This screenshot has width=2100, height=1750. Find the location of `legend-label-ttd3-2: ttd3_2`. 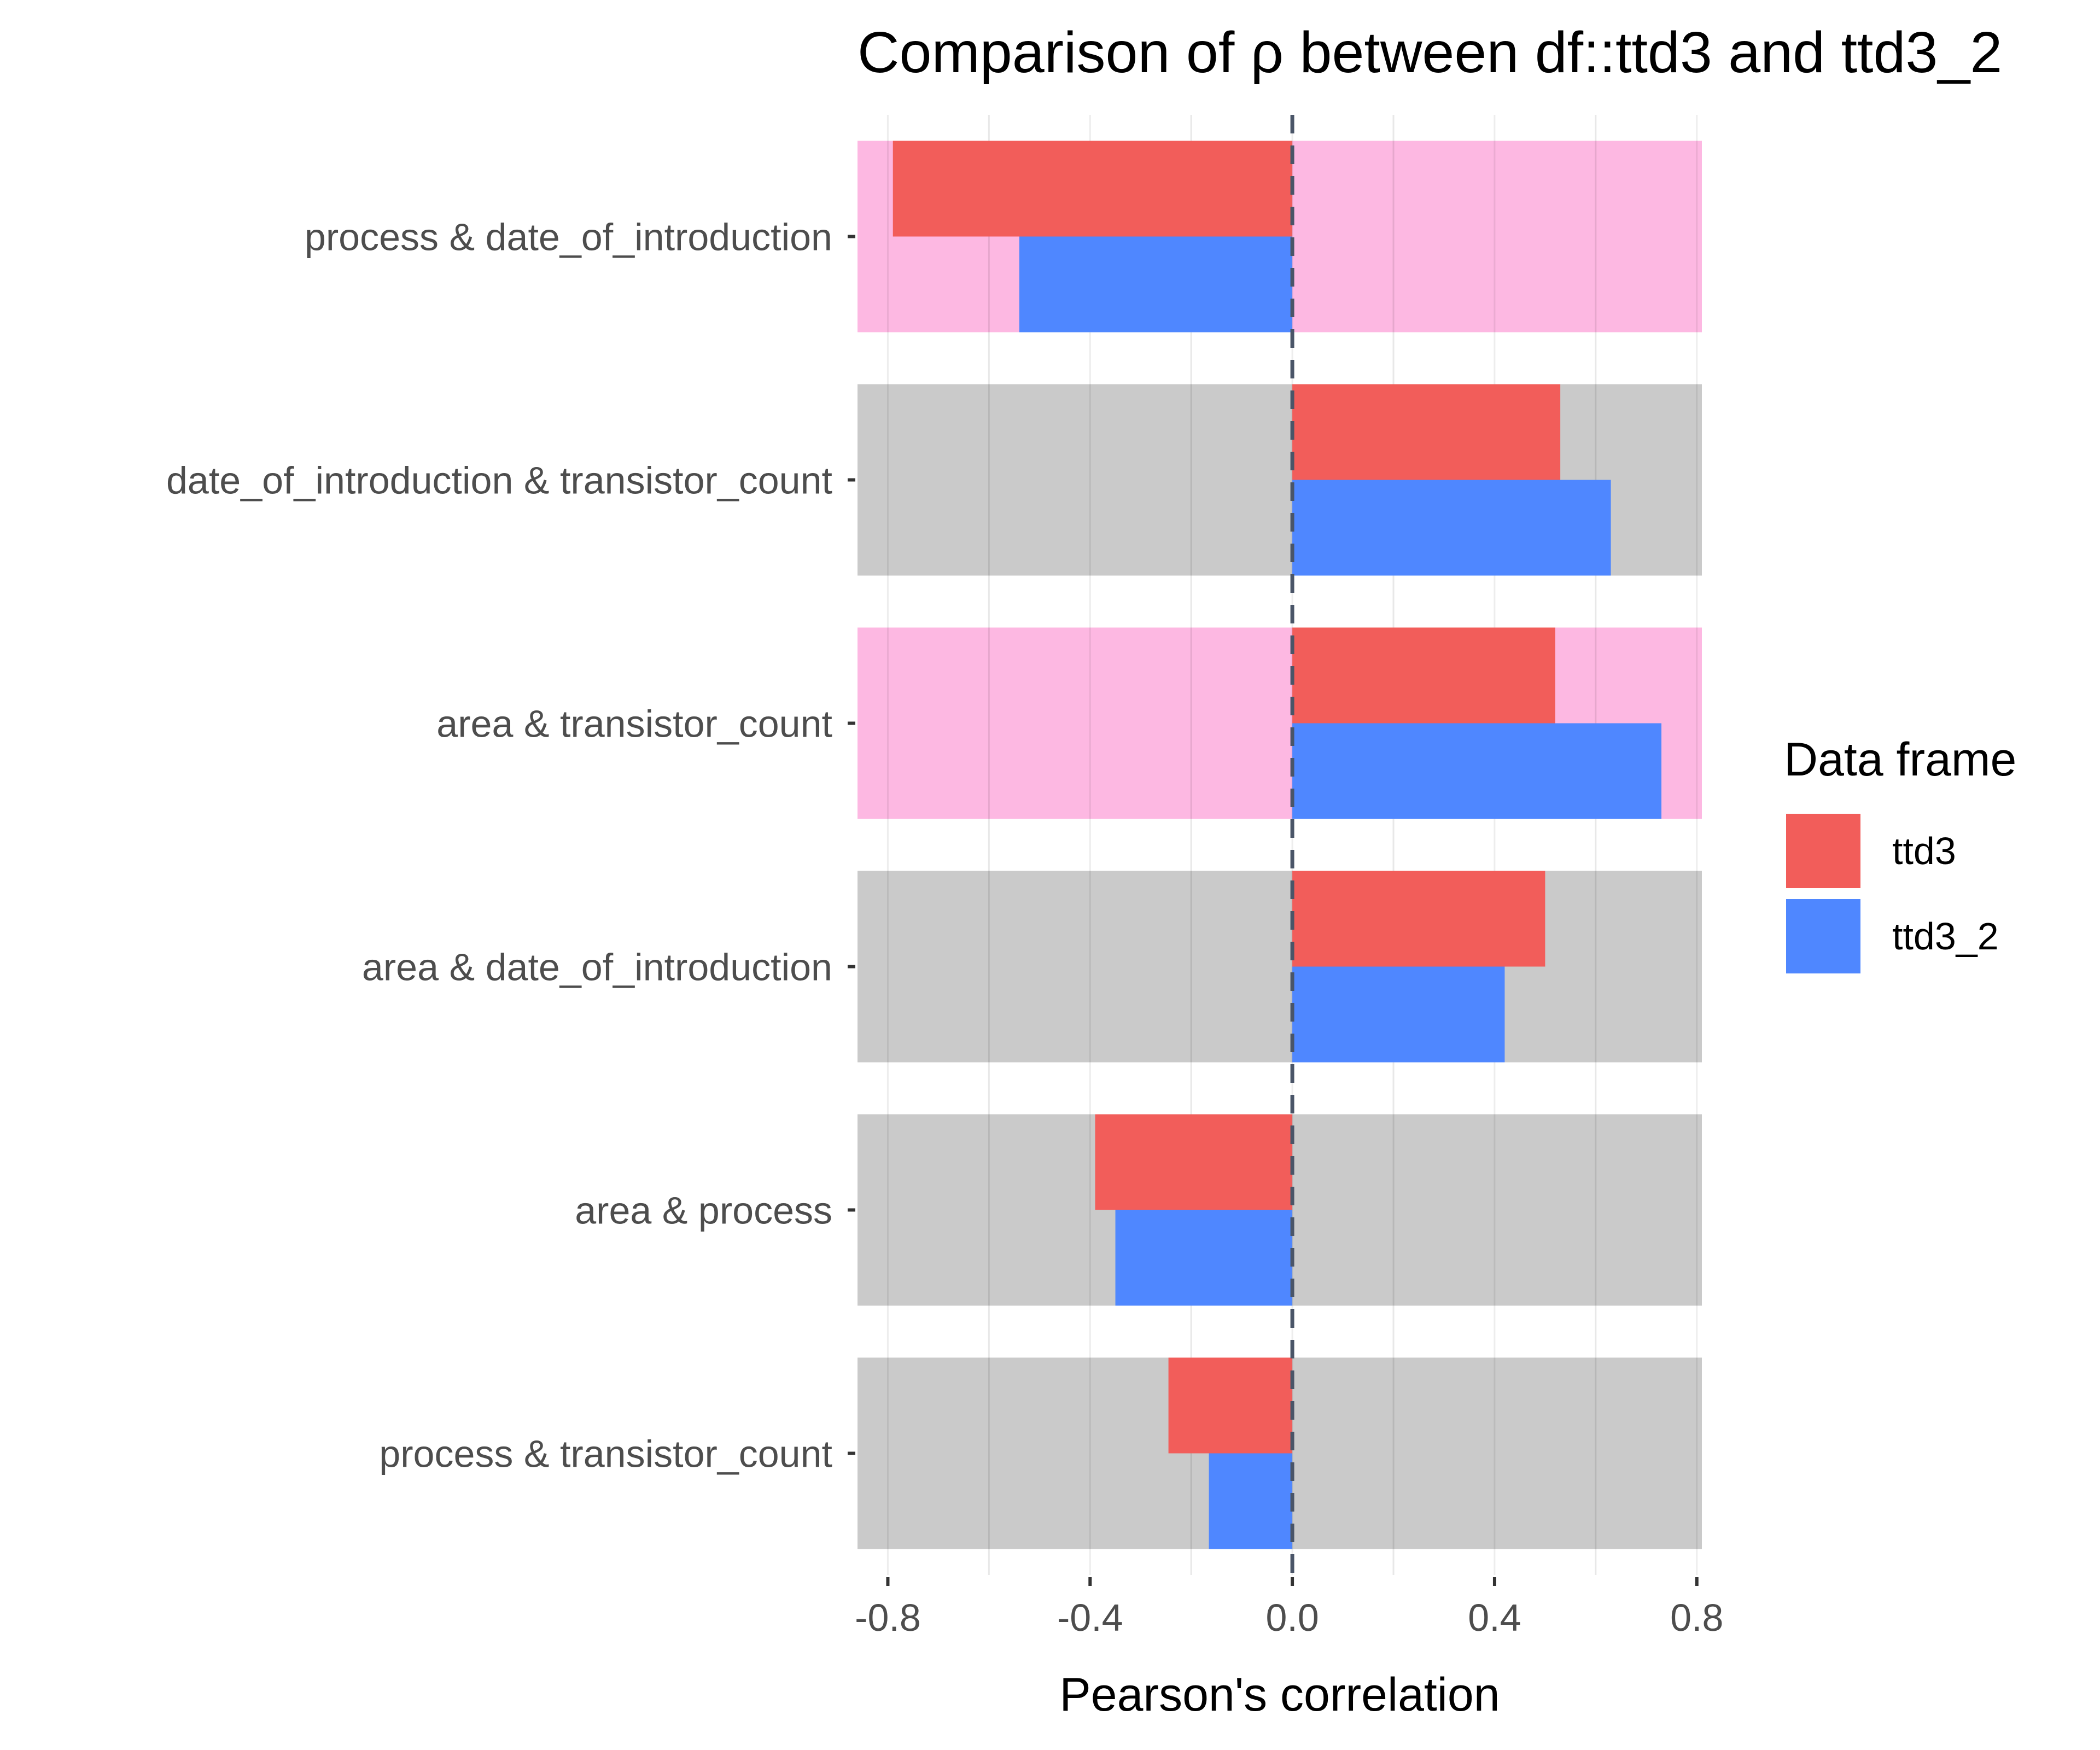

legend-label-ttd3-2: ttd3_2 is located at coordinates (1945, 936).